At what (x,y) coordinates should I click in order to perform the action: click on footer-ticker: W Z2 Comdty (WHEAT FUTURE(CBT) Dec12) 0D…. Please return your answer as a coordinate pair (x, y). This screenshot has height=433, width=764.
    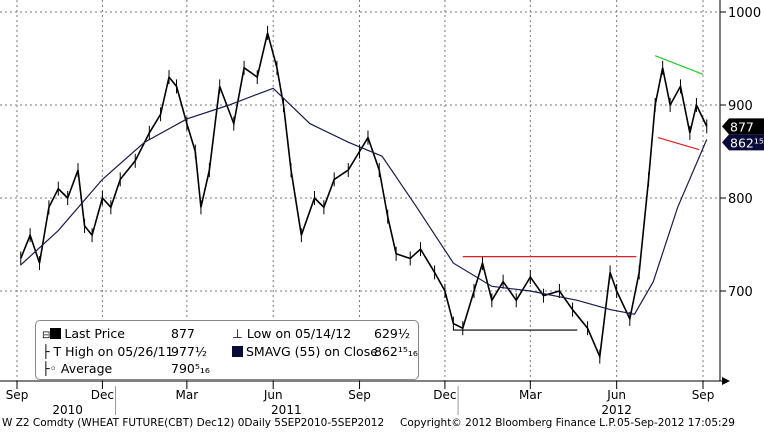
    Looking at the image, I should click on (193, 423).